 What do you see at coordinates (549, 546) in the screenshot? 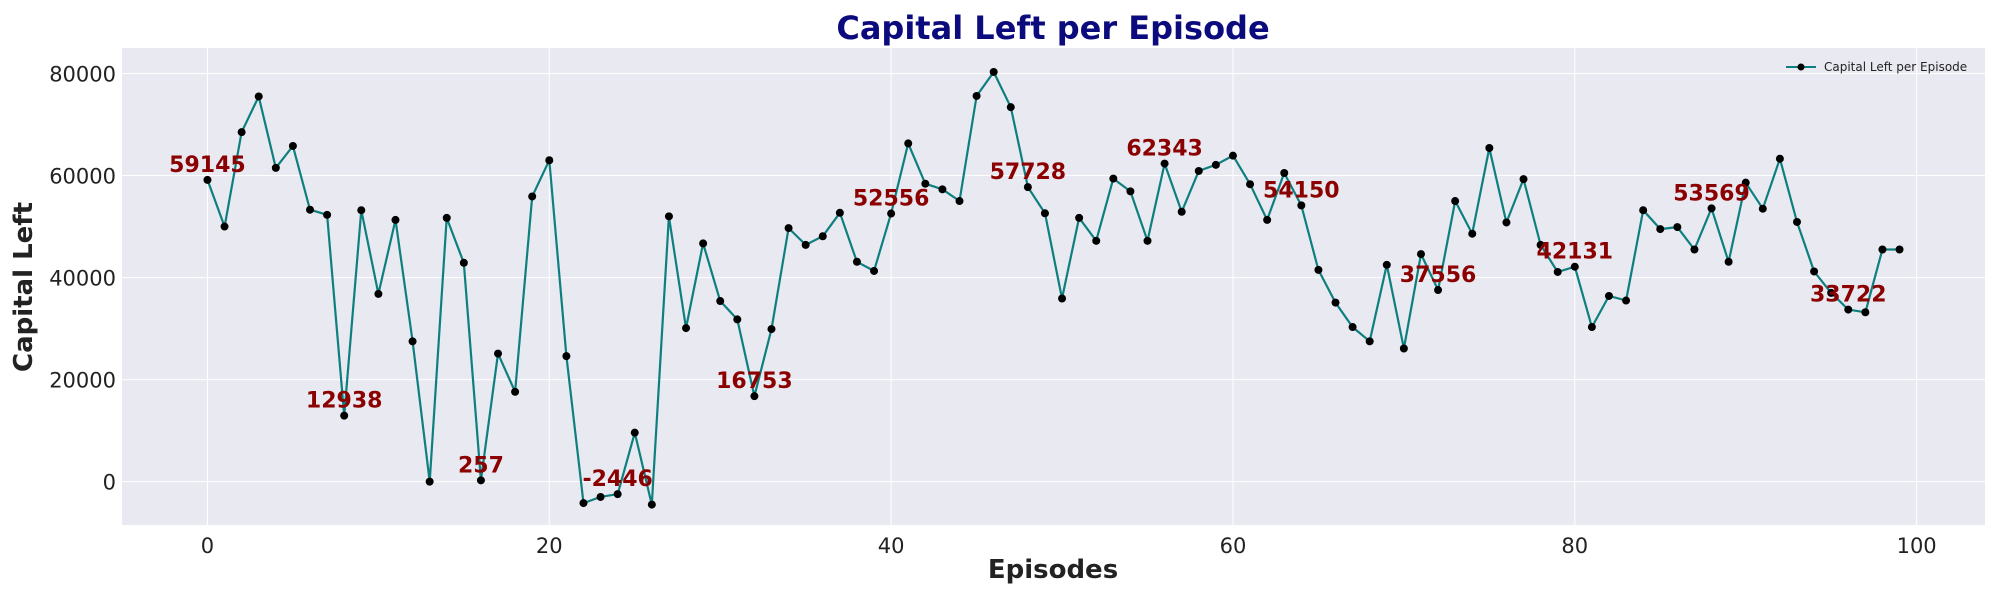
I see `x-tick-label: 20` at bounding box center [549, 546].